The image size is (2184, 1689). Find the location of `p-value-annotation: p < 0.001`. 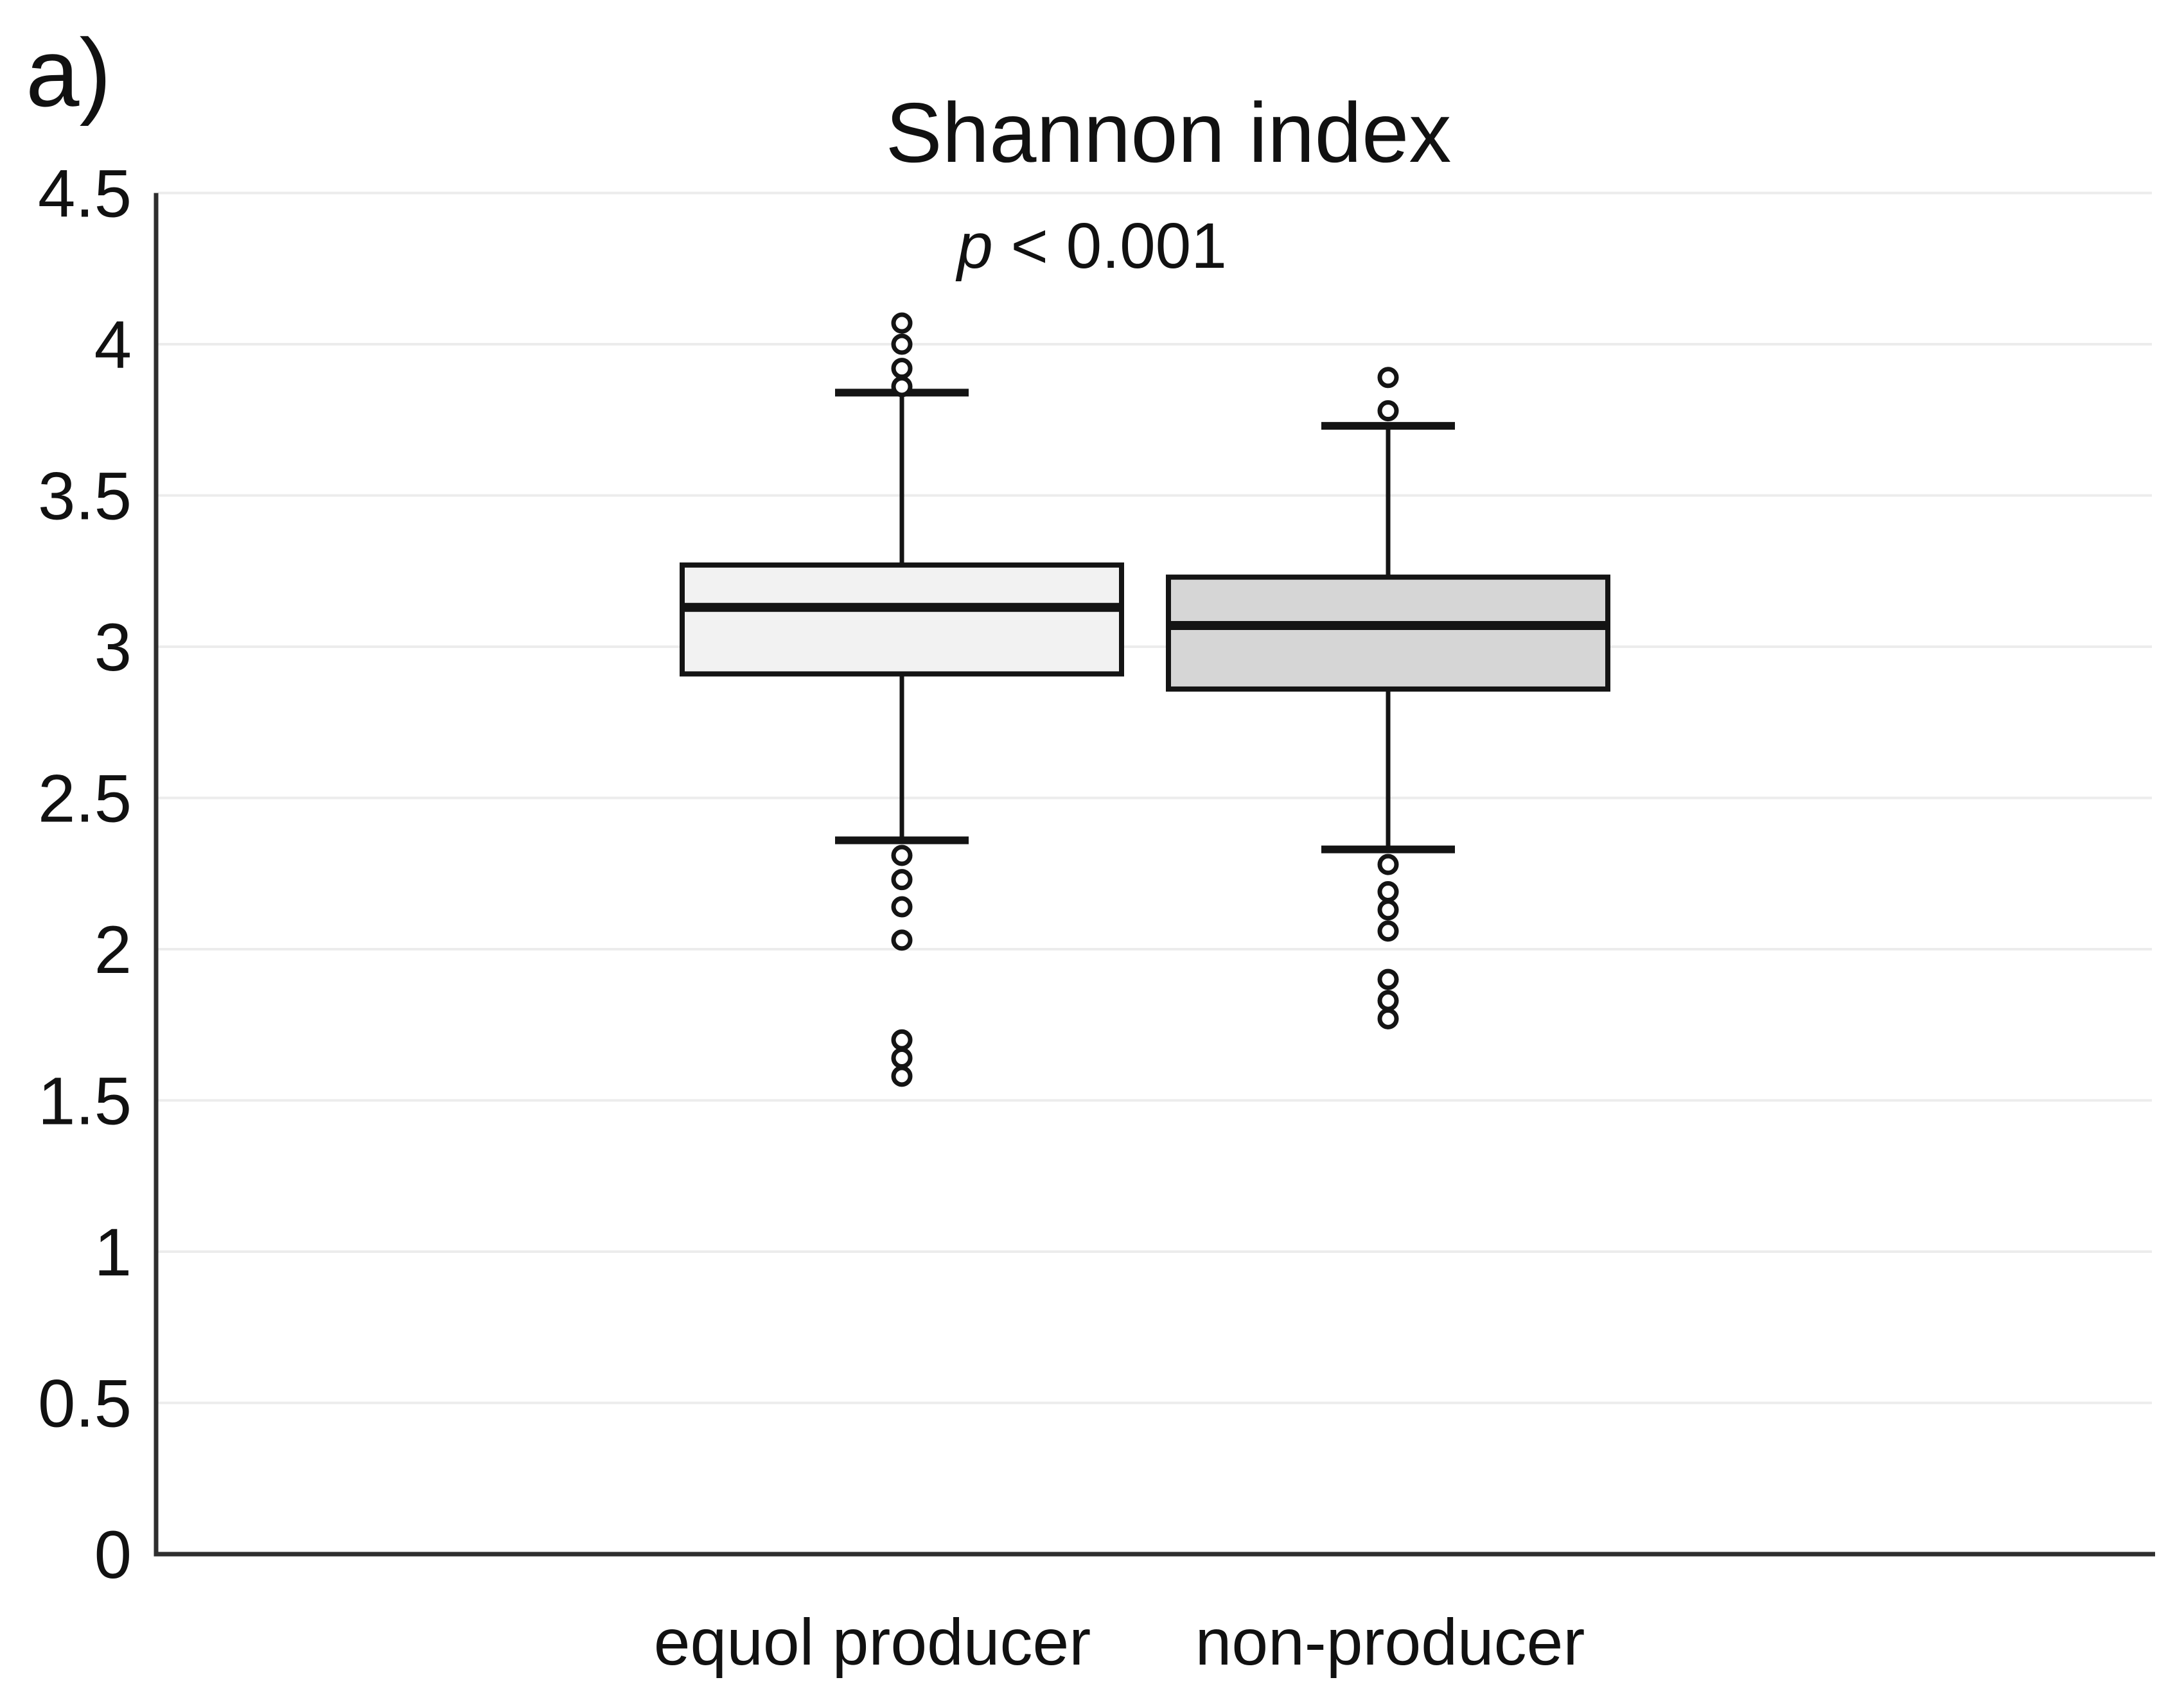

p-value-annotation: p < 0.001 is located at coordinates (1091, 246).